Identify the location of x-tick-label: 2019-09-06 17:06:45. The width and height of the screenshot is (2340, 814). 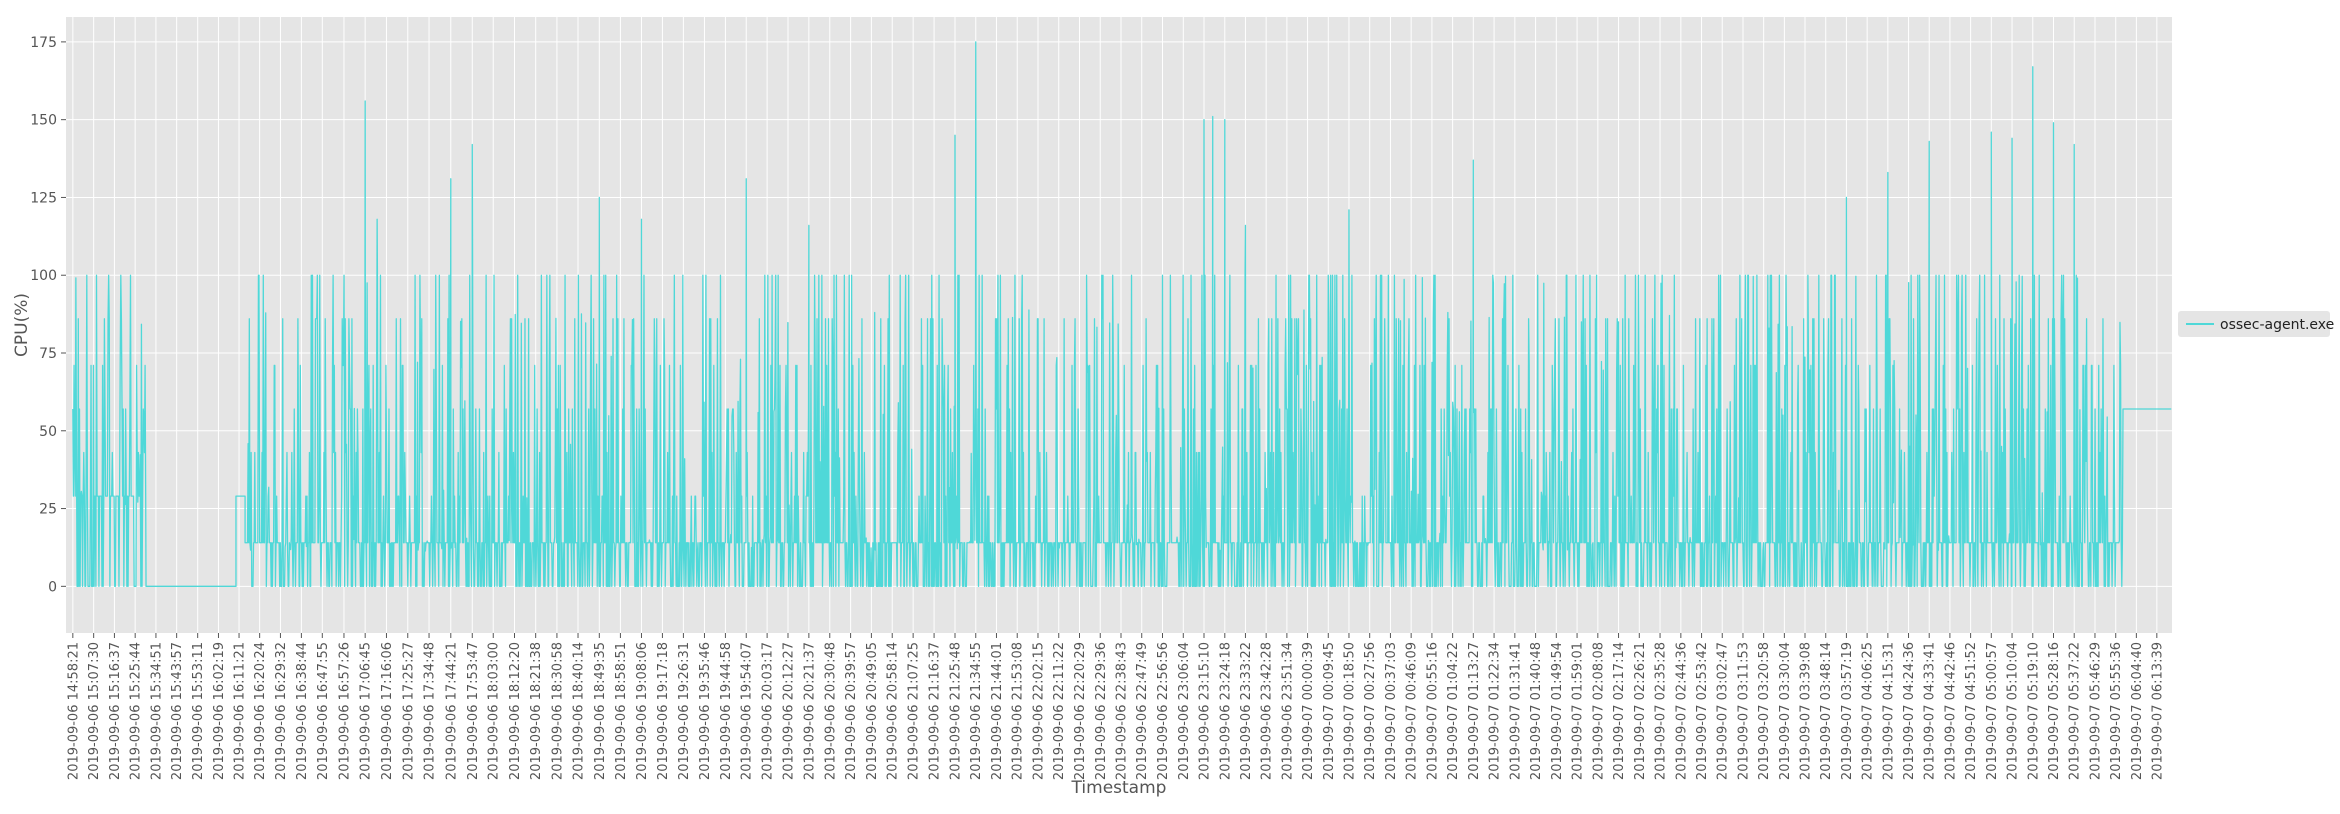
(366, 711).